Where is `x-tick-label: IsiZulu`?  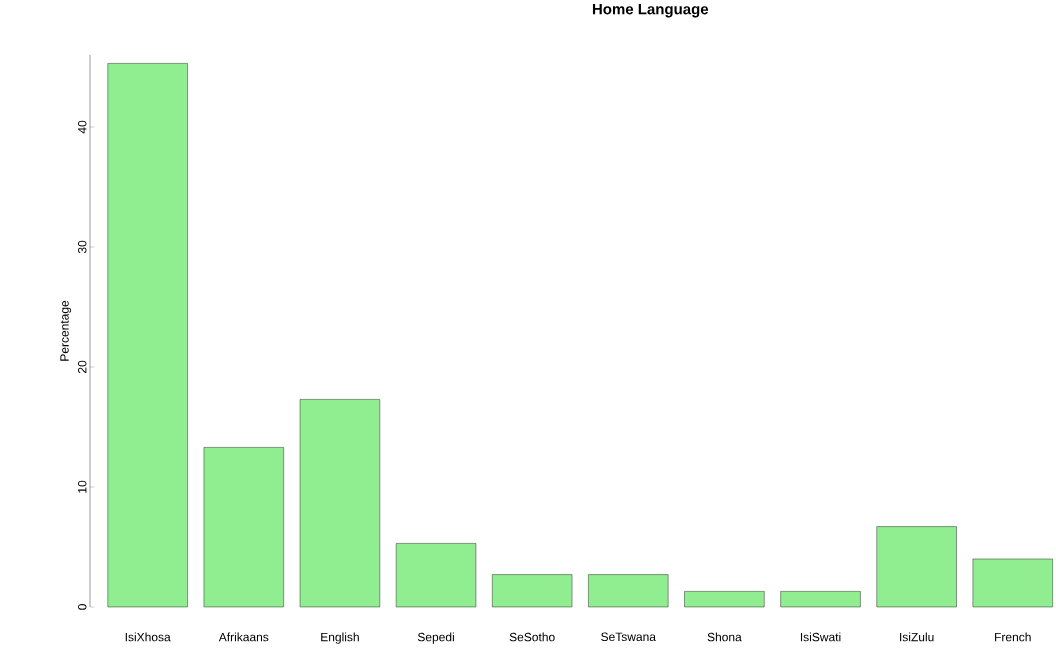 x-tick-label: IsiZulu is located at coordinates (917, 637).